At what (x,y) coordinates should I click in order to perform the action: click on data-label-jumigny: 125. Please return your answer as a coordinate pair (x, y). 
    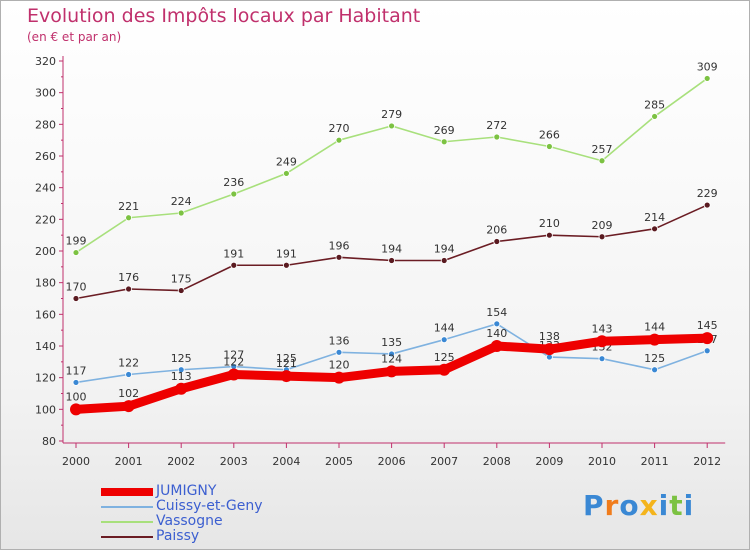
    Looking at the image, I should click on (444, 357).